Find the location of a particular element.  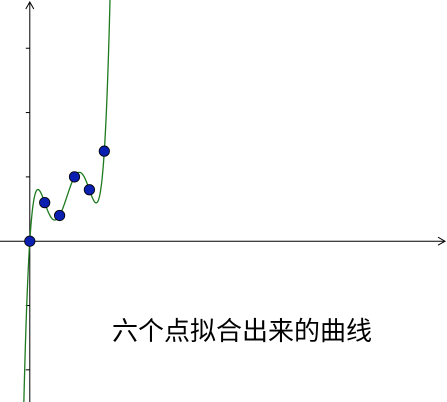

x-axis-arrow is located at coordinates (442, 241).